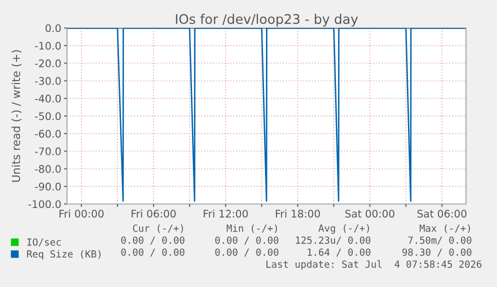  I want to click on text: Max (-/+), so click(445, 228).